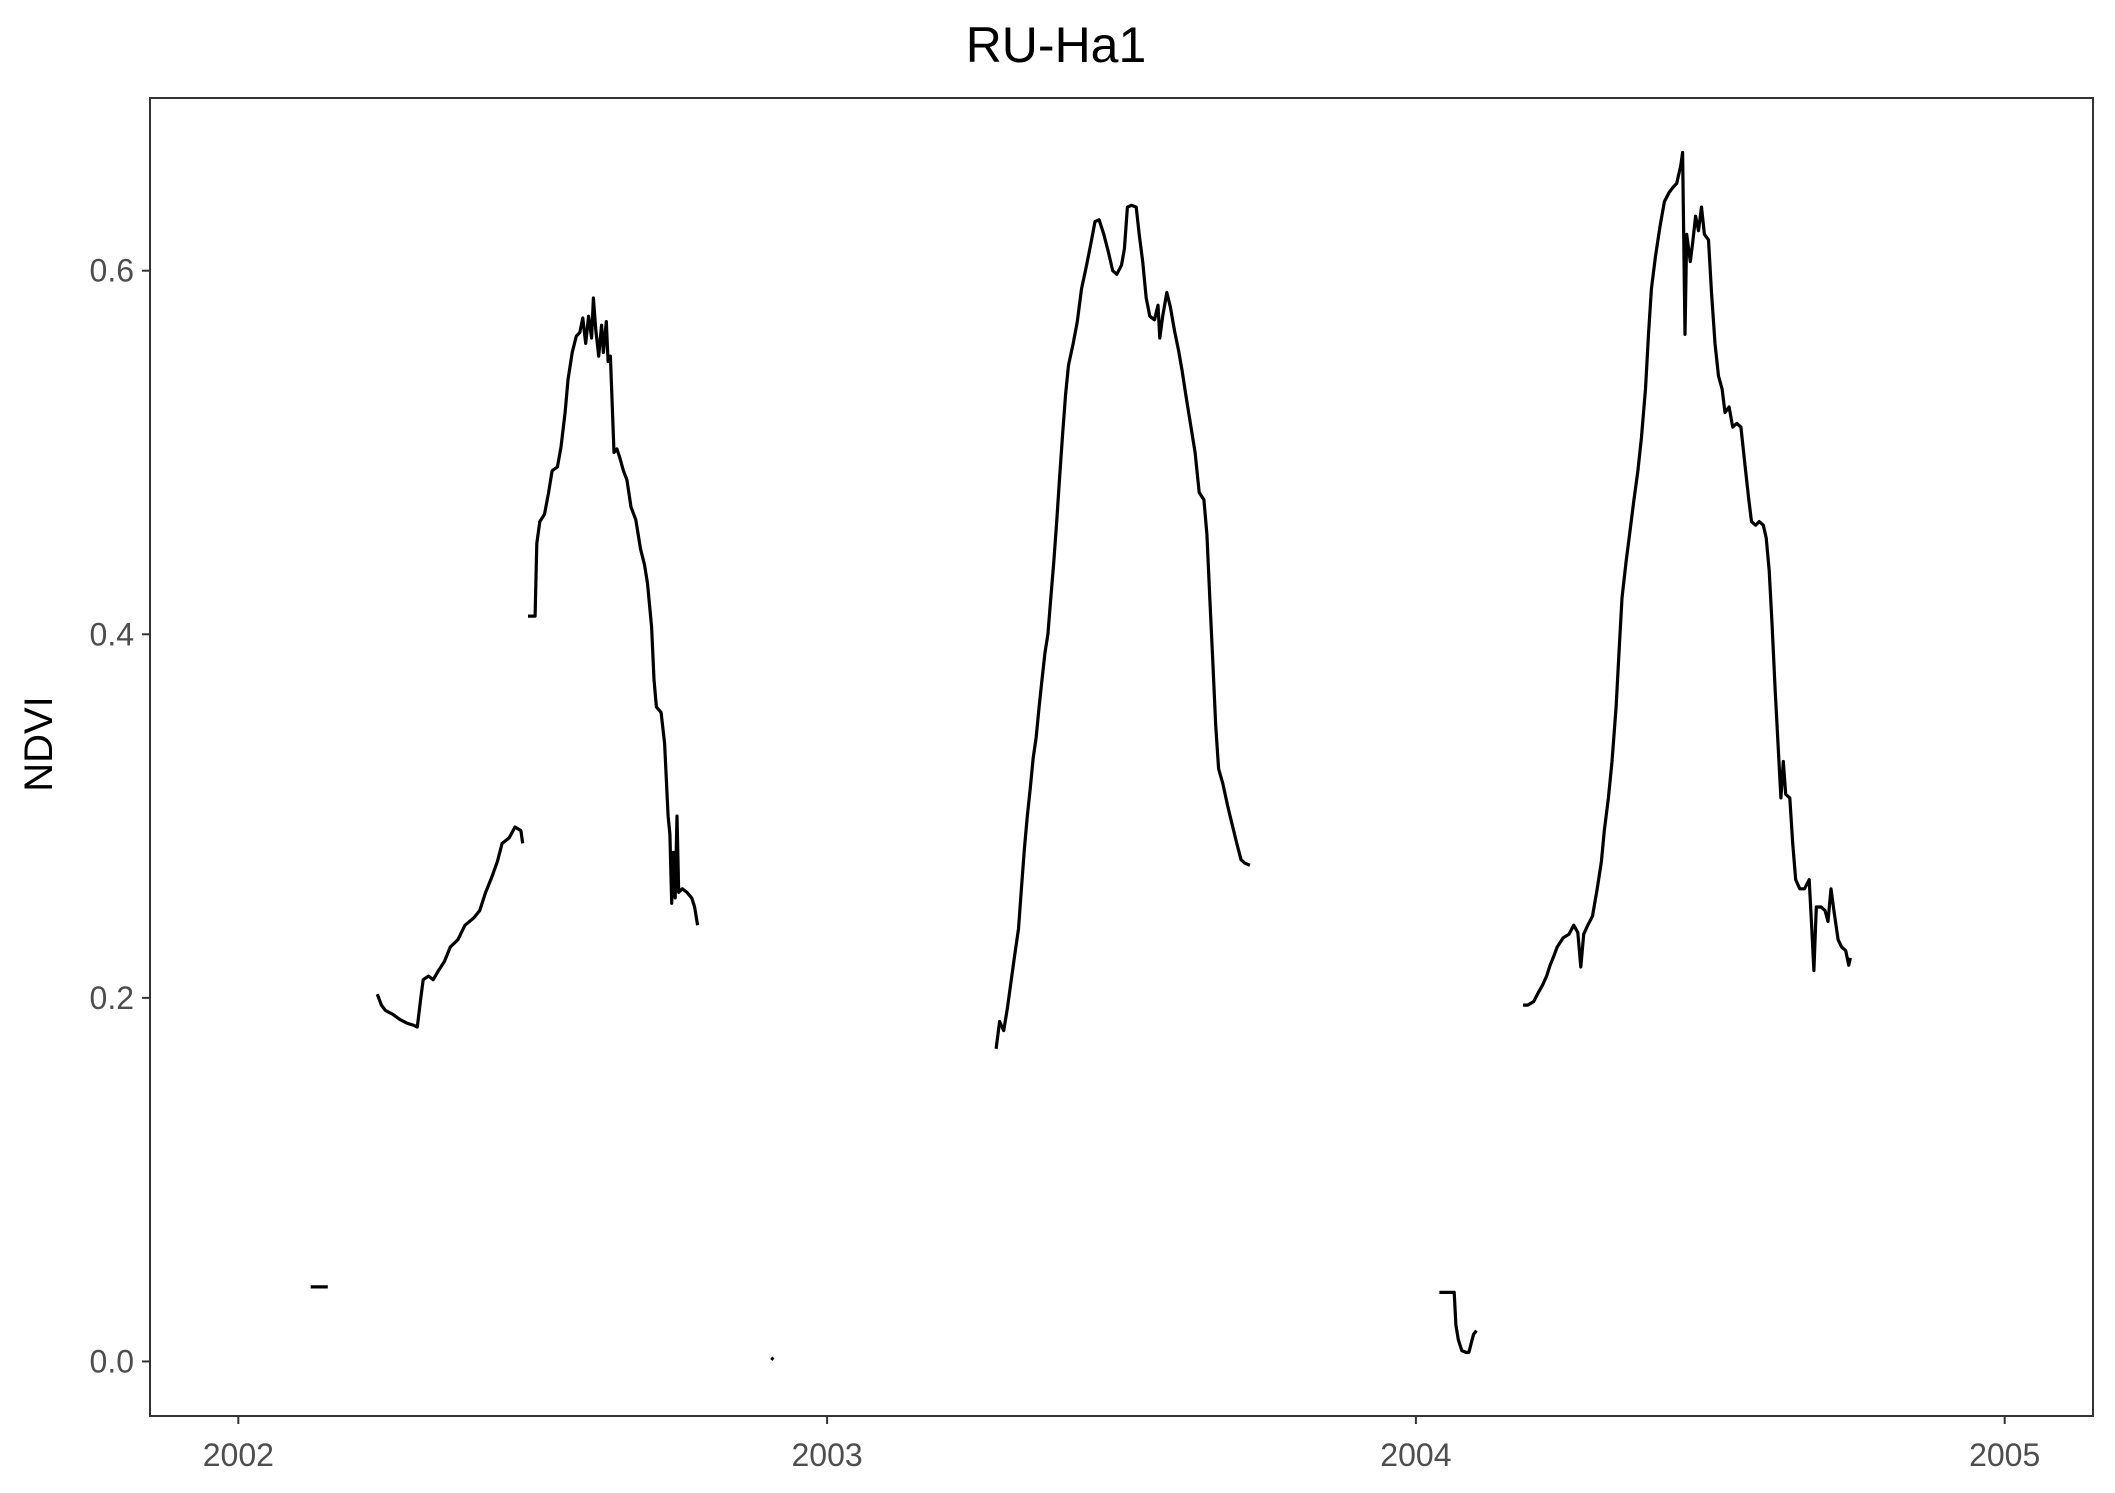  What do you see at coordinates (120, 816) in the screenshot?
I see `y-axis: 0.0 0.2 0.4 0.6` at bounding box center [120, 816].